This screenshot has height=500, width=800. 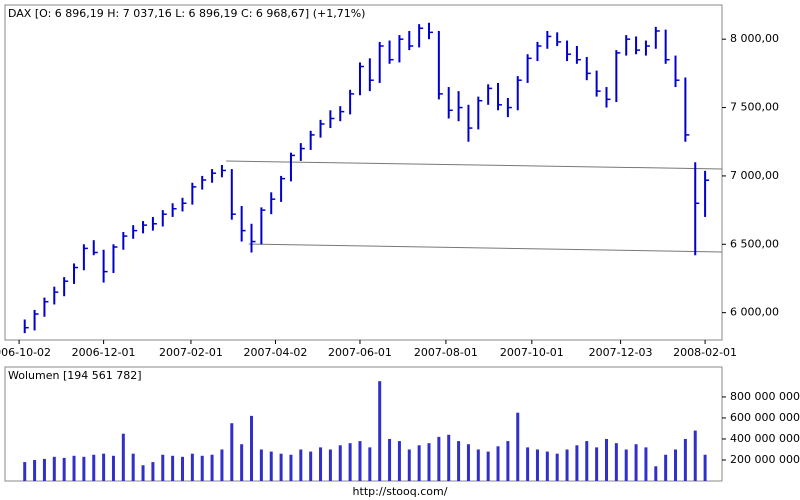 I want to click on y-tick-label: 800 000 000, so click(x=765, y=396).